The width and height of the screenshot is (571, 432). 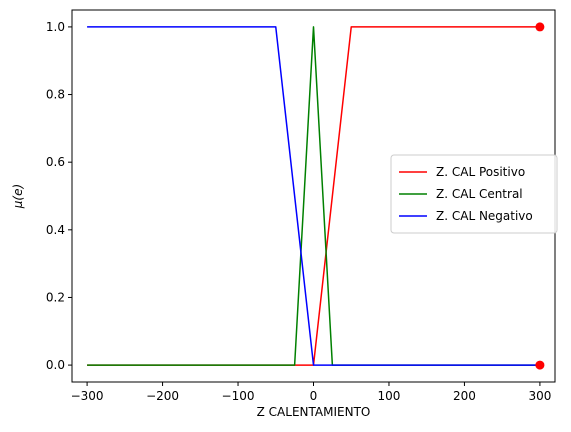 I want to click on x-tick-label-4: 100, so click(x=389, y=396).